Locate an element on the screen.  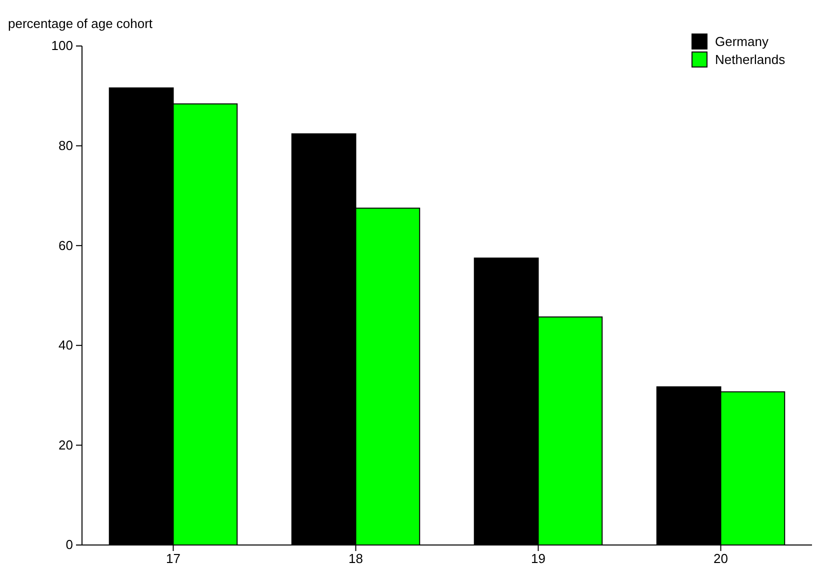
y-tick-label: 20 is located at coordinates (65, 444).